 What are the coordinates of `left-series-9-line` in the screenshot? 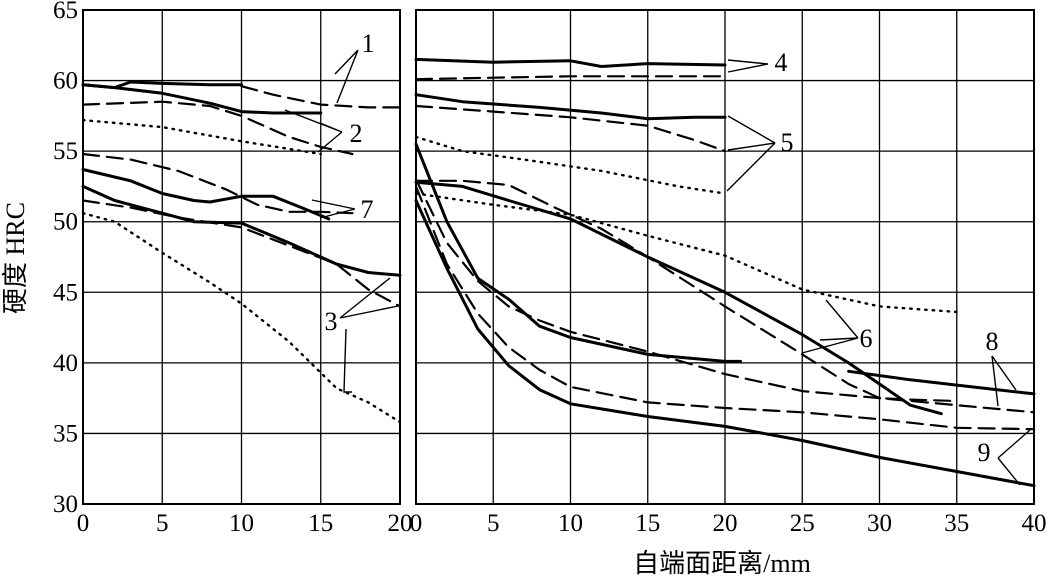 It's located at (241, 230).